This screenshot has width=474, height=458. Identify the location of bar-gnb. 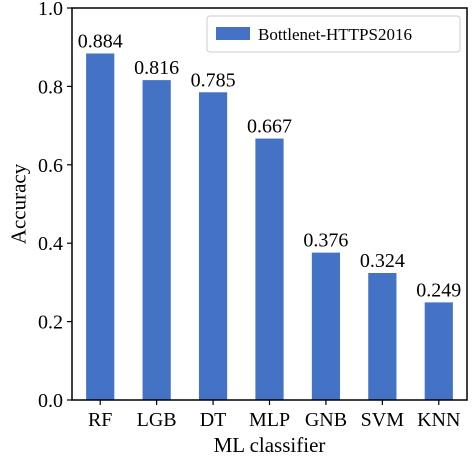
(326, 326).